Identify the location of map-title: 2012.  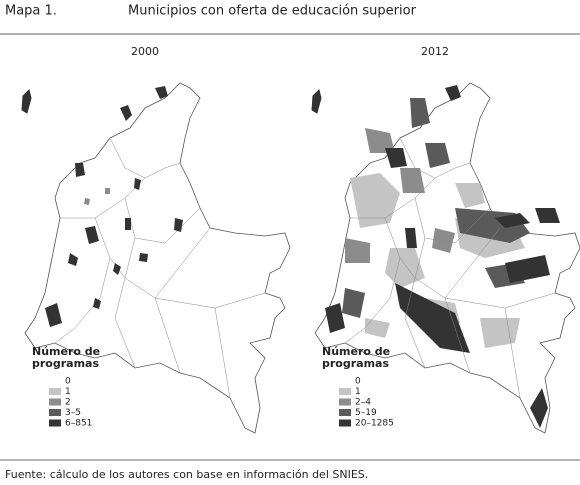
(435, 51).